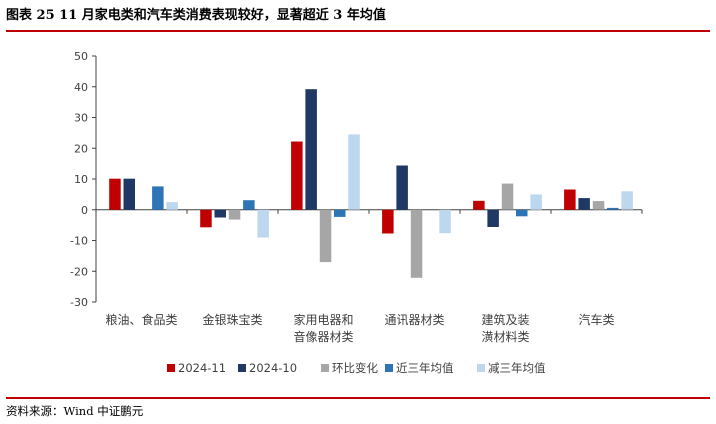 This screenshot has height=424, width=716. Describe the element at coordinates (425, 368) in the screenshot. I see `legend-label: 近三年均值` at that location.